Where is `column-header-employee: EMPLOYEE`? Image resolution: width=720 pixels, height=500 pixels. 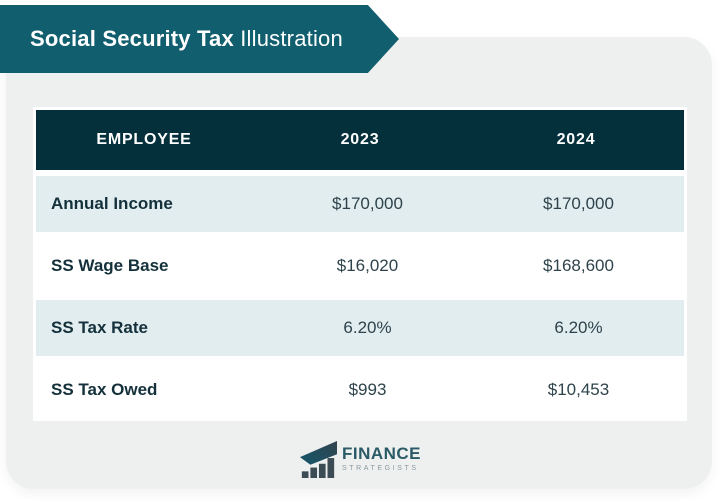 column-header-employee: EMPLOYEE is located at coordinates (144, 139).